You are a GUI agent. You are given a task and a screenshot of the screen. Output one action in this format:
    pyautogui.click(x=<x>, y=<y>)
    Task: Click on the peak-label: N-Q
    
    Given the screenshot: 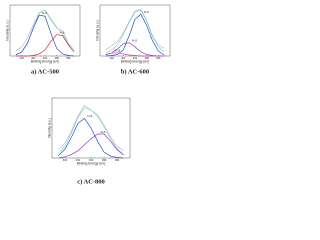 What is the action you would take?
    pyautogui.click(x=118, y=51)
    